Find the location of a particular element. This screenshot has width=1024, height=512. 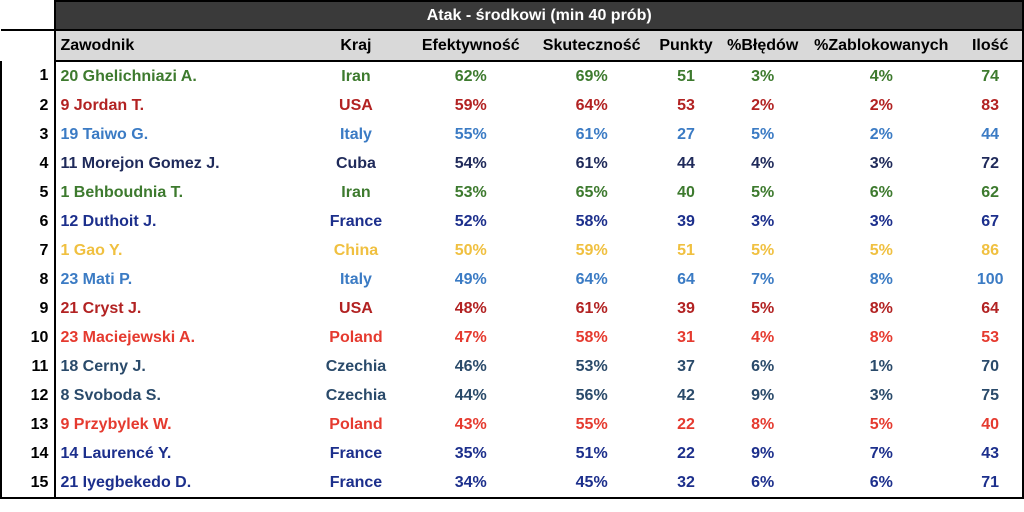

ilosc-value: 43 is located at coordinates (991, 453).